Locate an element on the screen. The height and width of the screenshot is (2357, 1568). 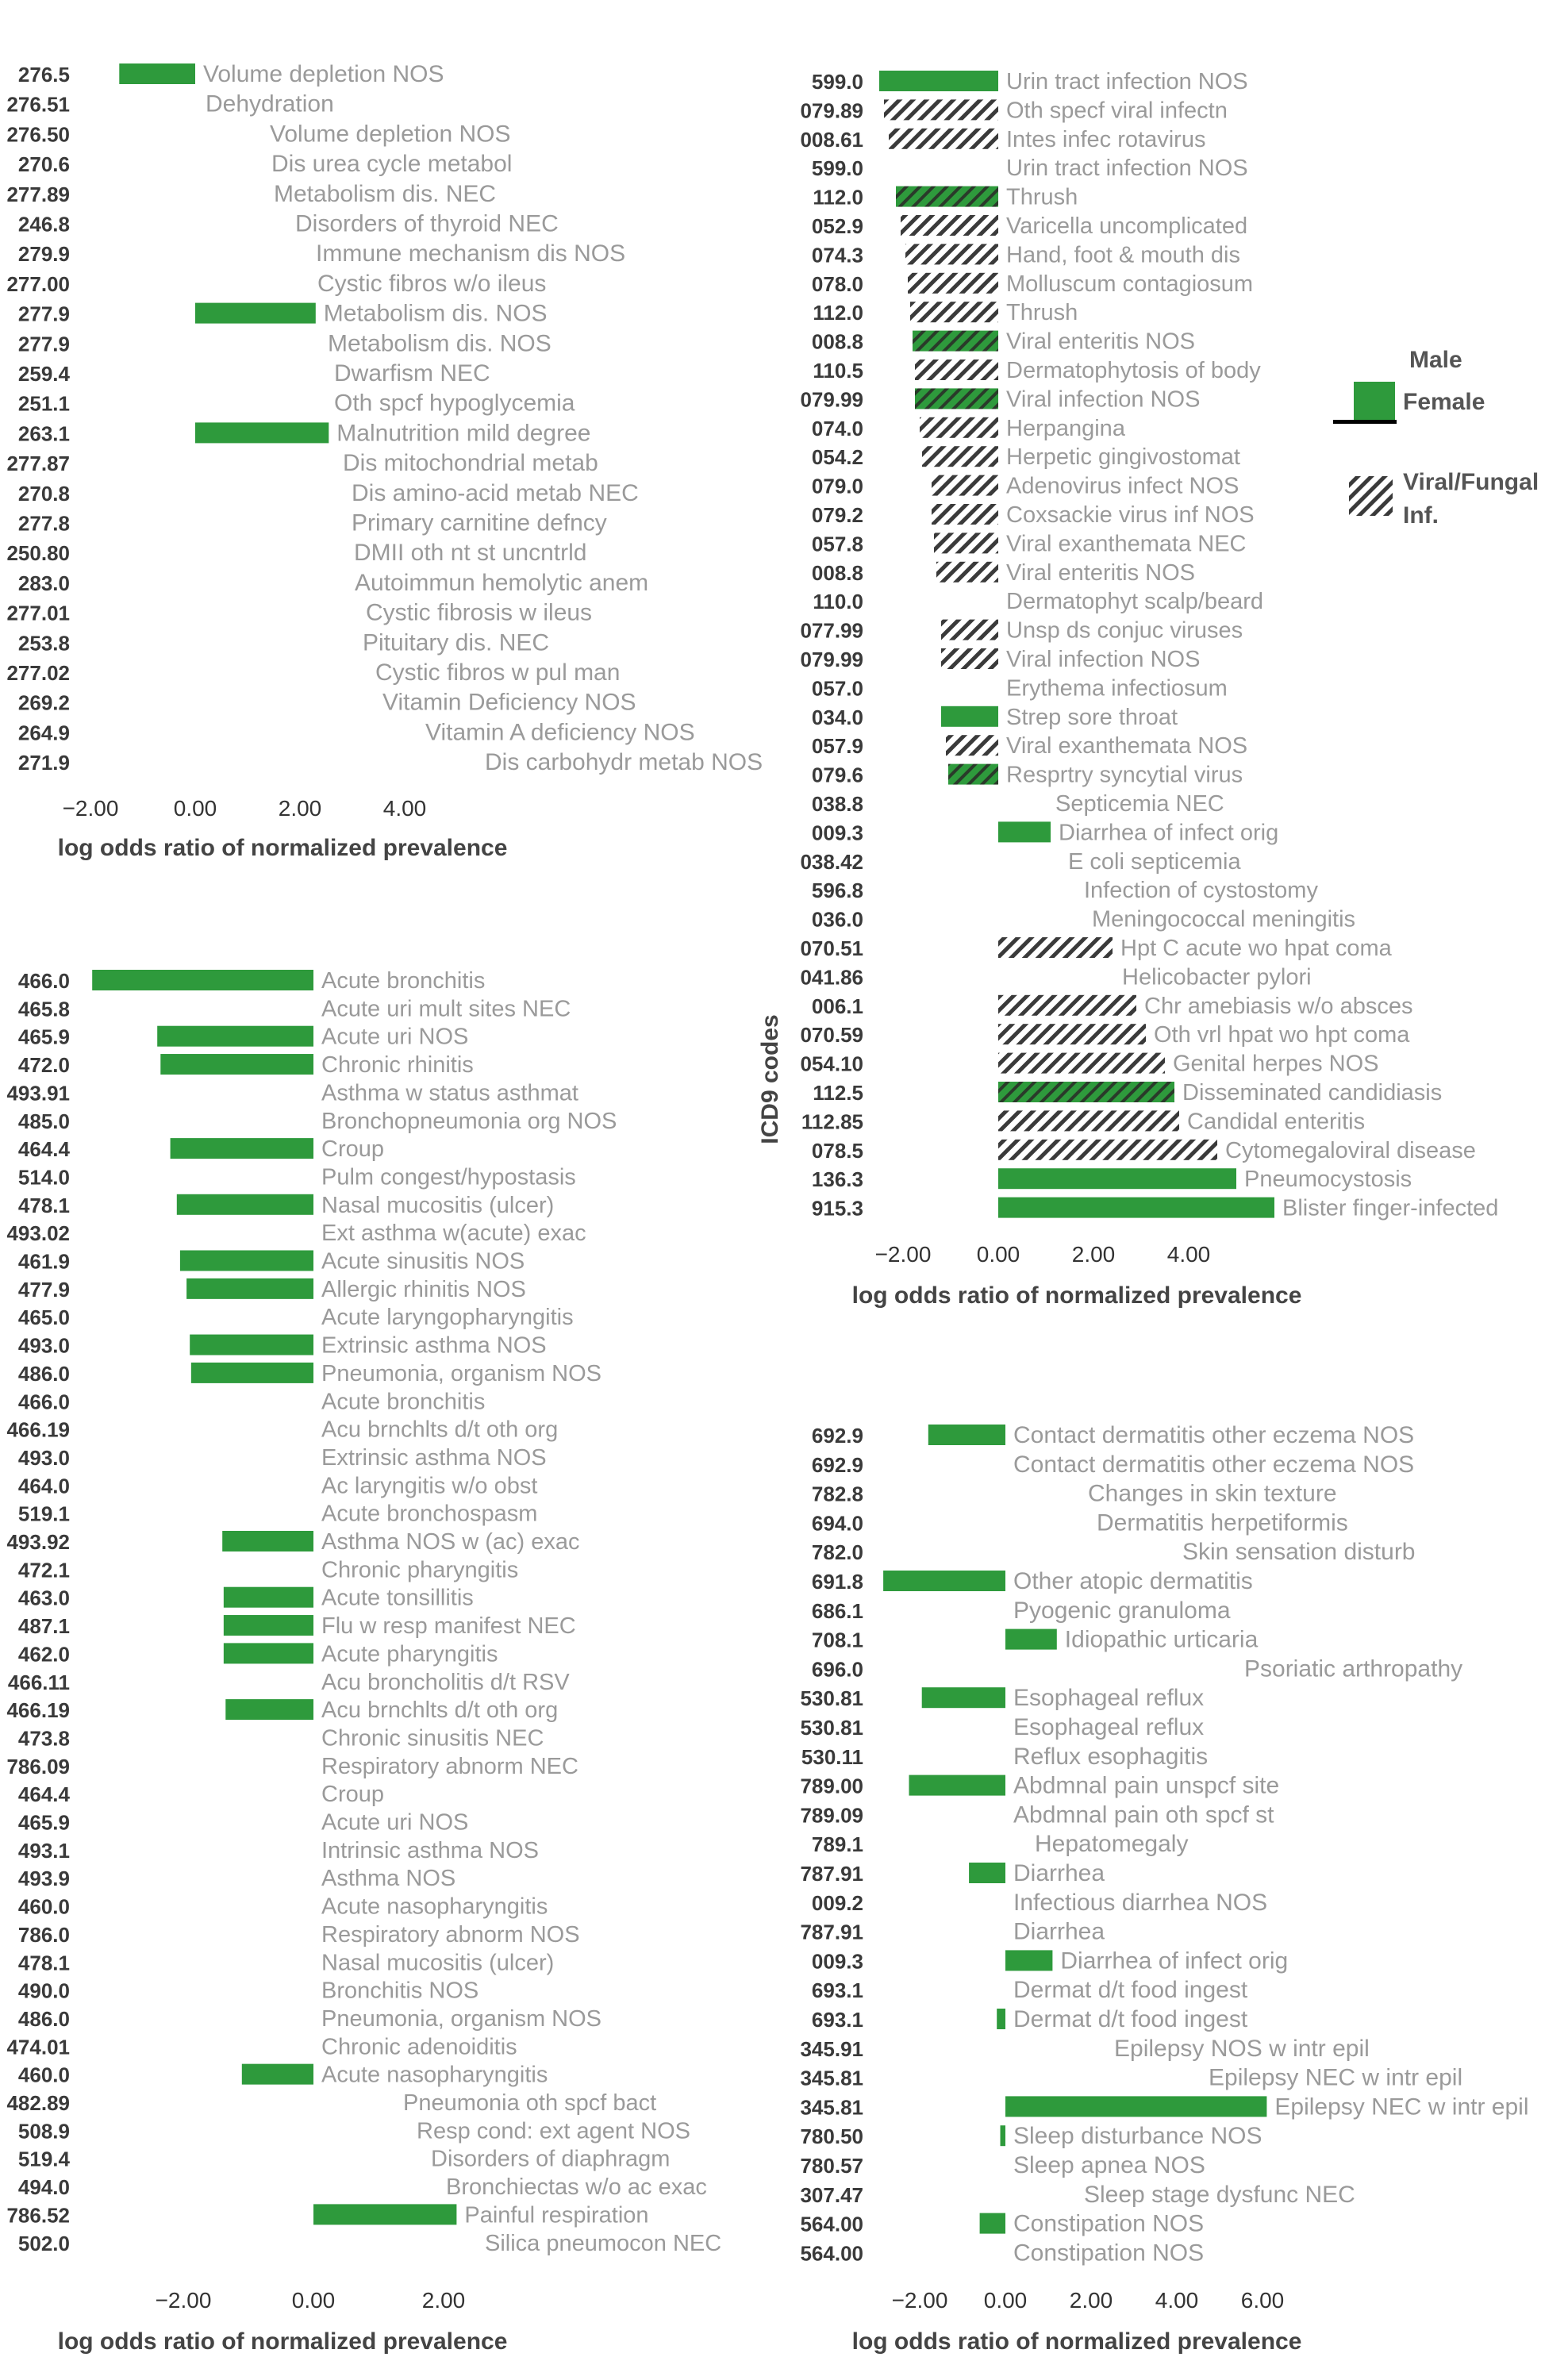
icd-code-label: 474.01 is located at coordinates (38, 2047).